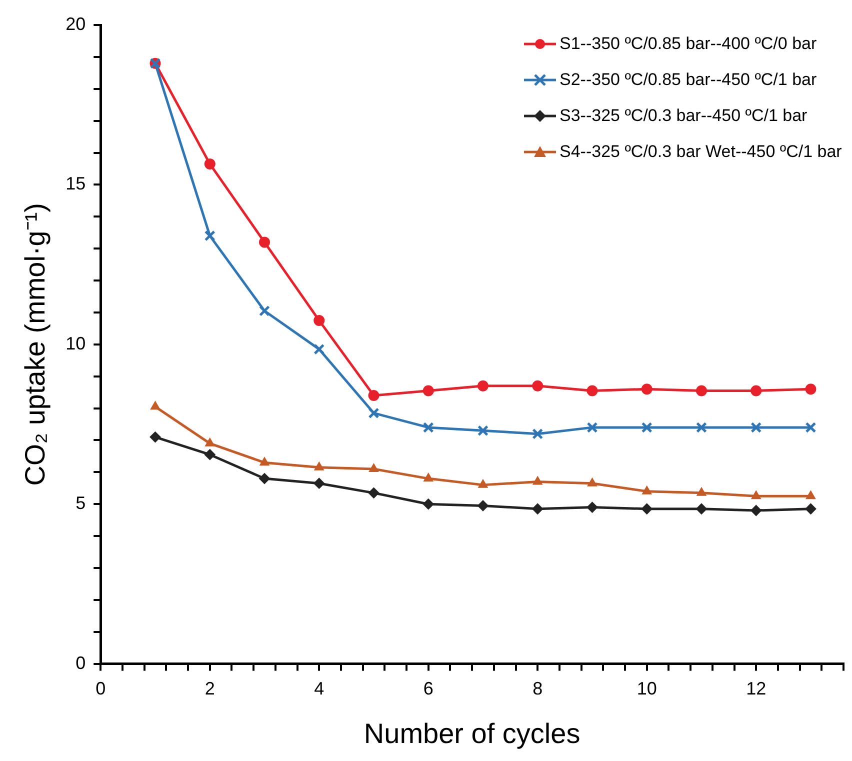 This screenshot has width=852, height=761. Describe the element at coordinates (81, 662) in the screenshot. I see `y-tick-label: 0` at that location.